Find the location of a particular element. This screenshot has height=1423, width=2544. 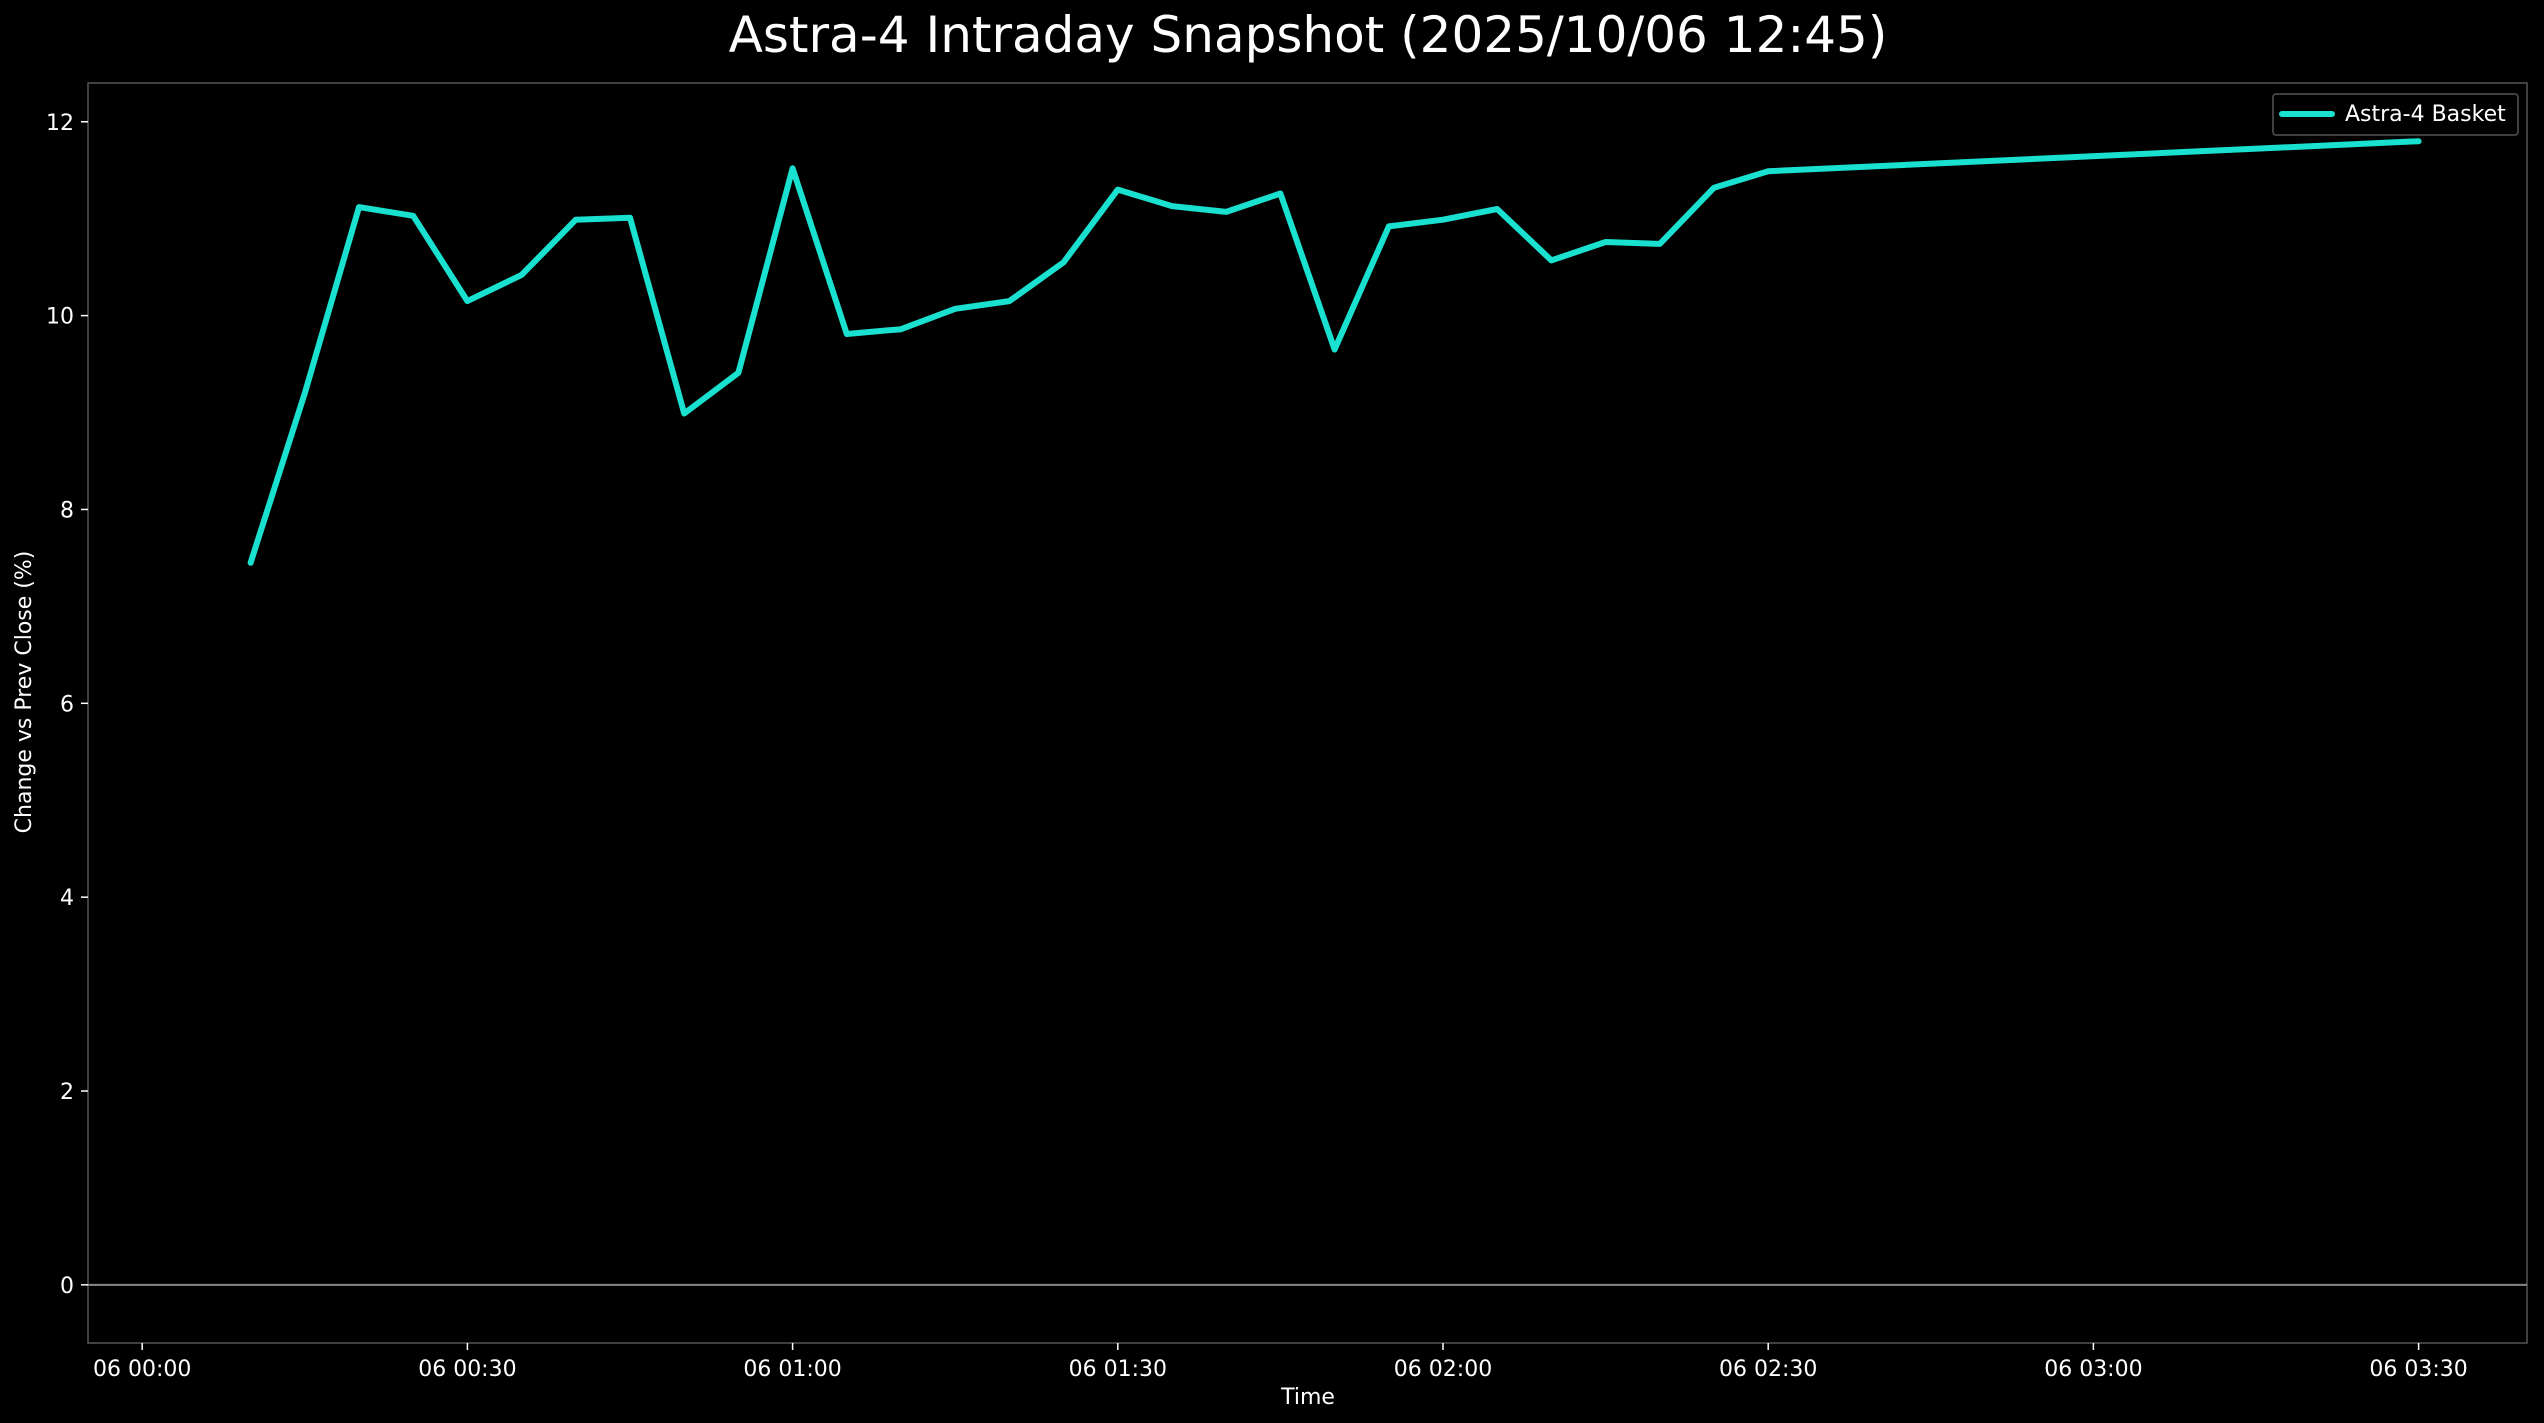

x-tick-label: 06 01:00 is located at coordinates (792, 1369).